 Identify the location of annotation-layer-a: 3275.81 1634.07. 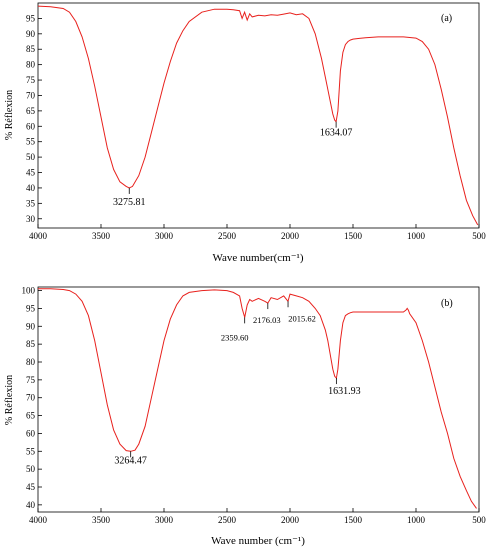
(233, 164).